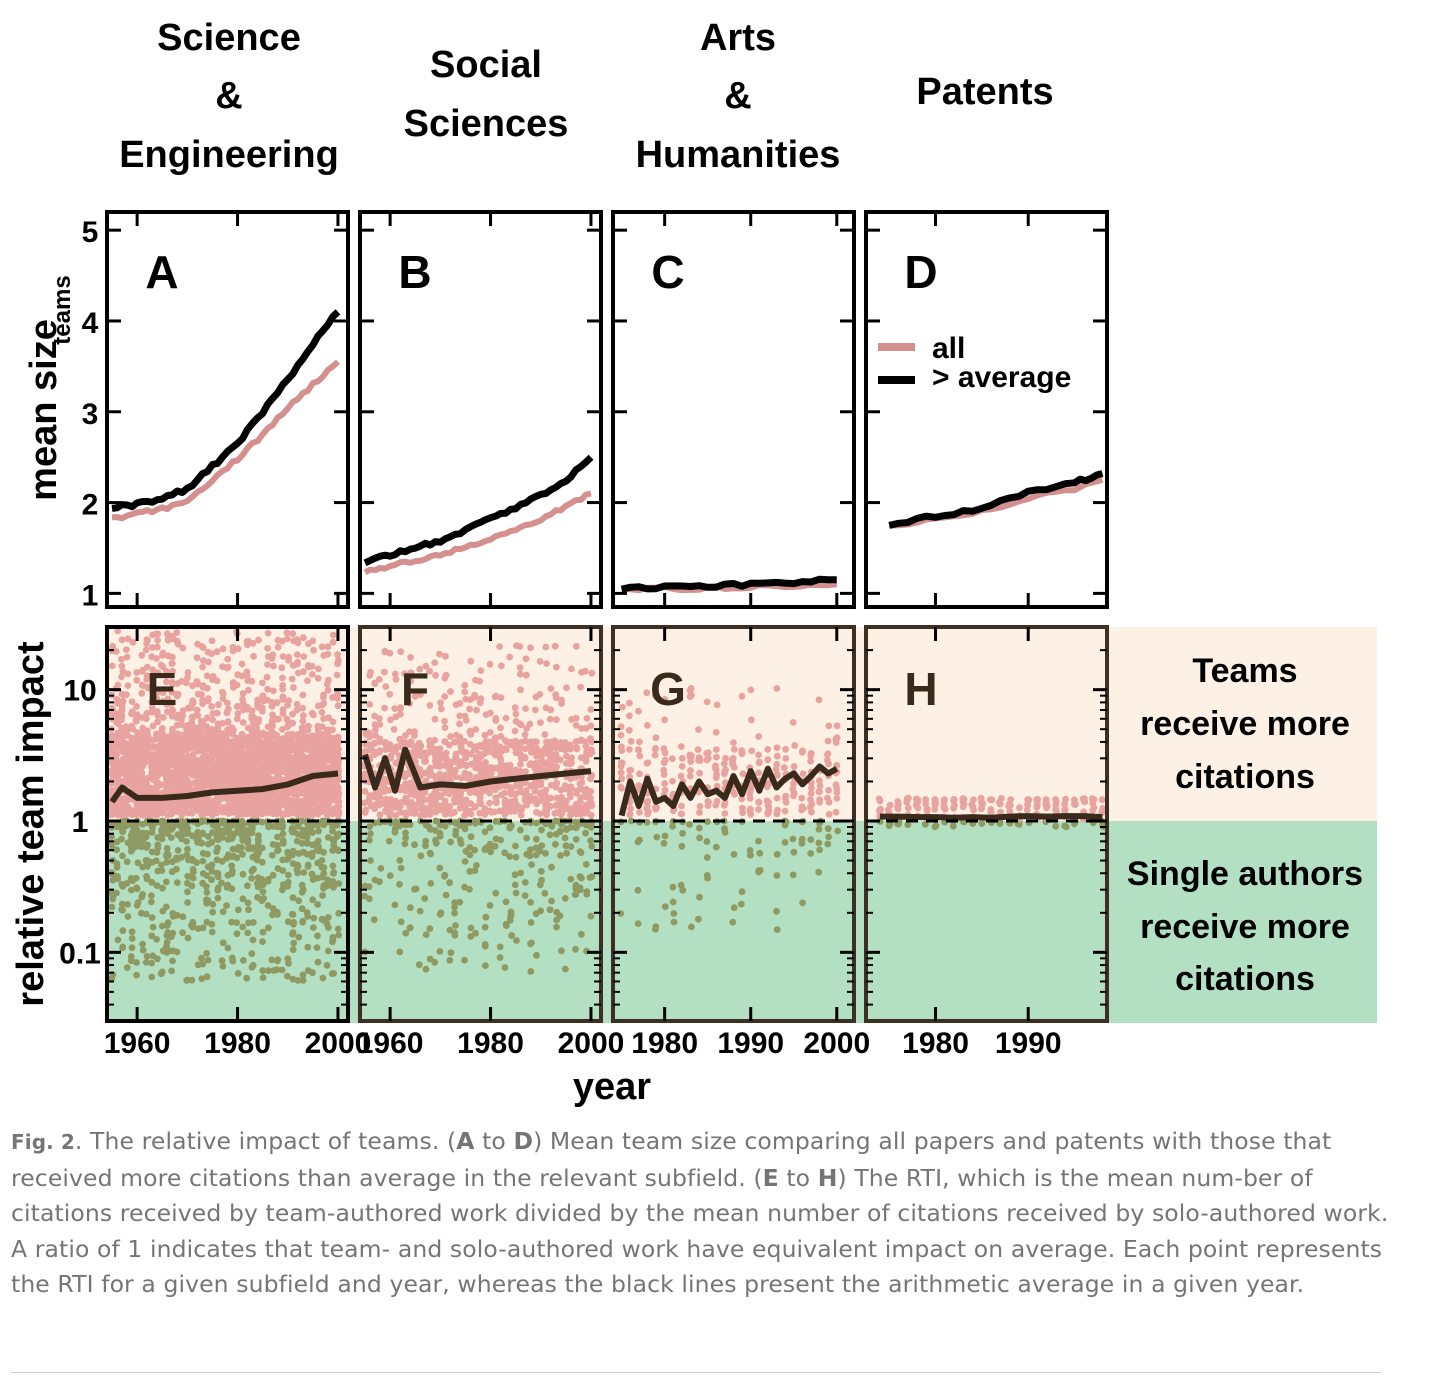 The image size is (1456, 1379). I want to click on panel-e-point-2000, so click(252, 681).